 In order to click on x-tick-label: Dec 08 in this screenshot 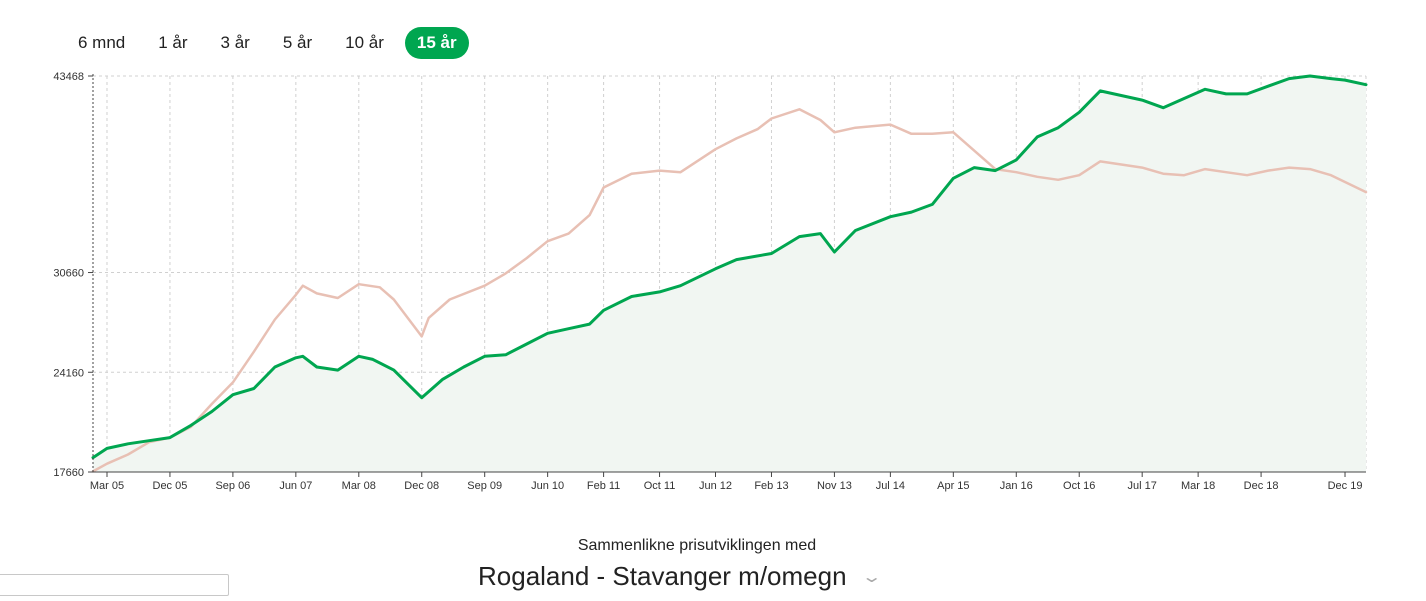, I will do `click(421, 486)`.